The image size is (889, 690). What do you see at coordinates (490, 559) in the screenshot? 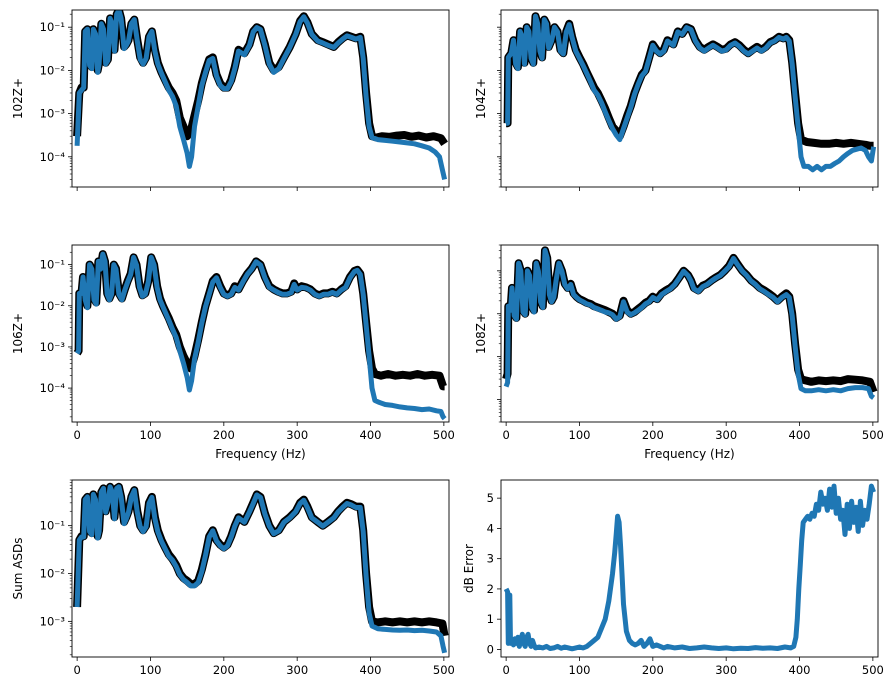
I see `y-tick-label: 3` at bounding box center [490, 559].